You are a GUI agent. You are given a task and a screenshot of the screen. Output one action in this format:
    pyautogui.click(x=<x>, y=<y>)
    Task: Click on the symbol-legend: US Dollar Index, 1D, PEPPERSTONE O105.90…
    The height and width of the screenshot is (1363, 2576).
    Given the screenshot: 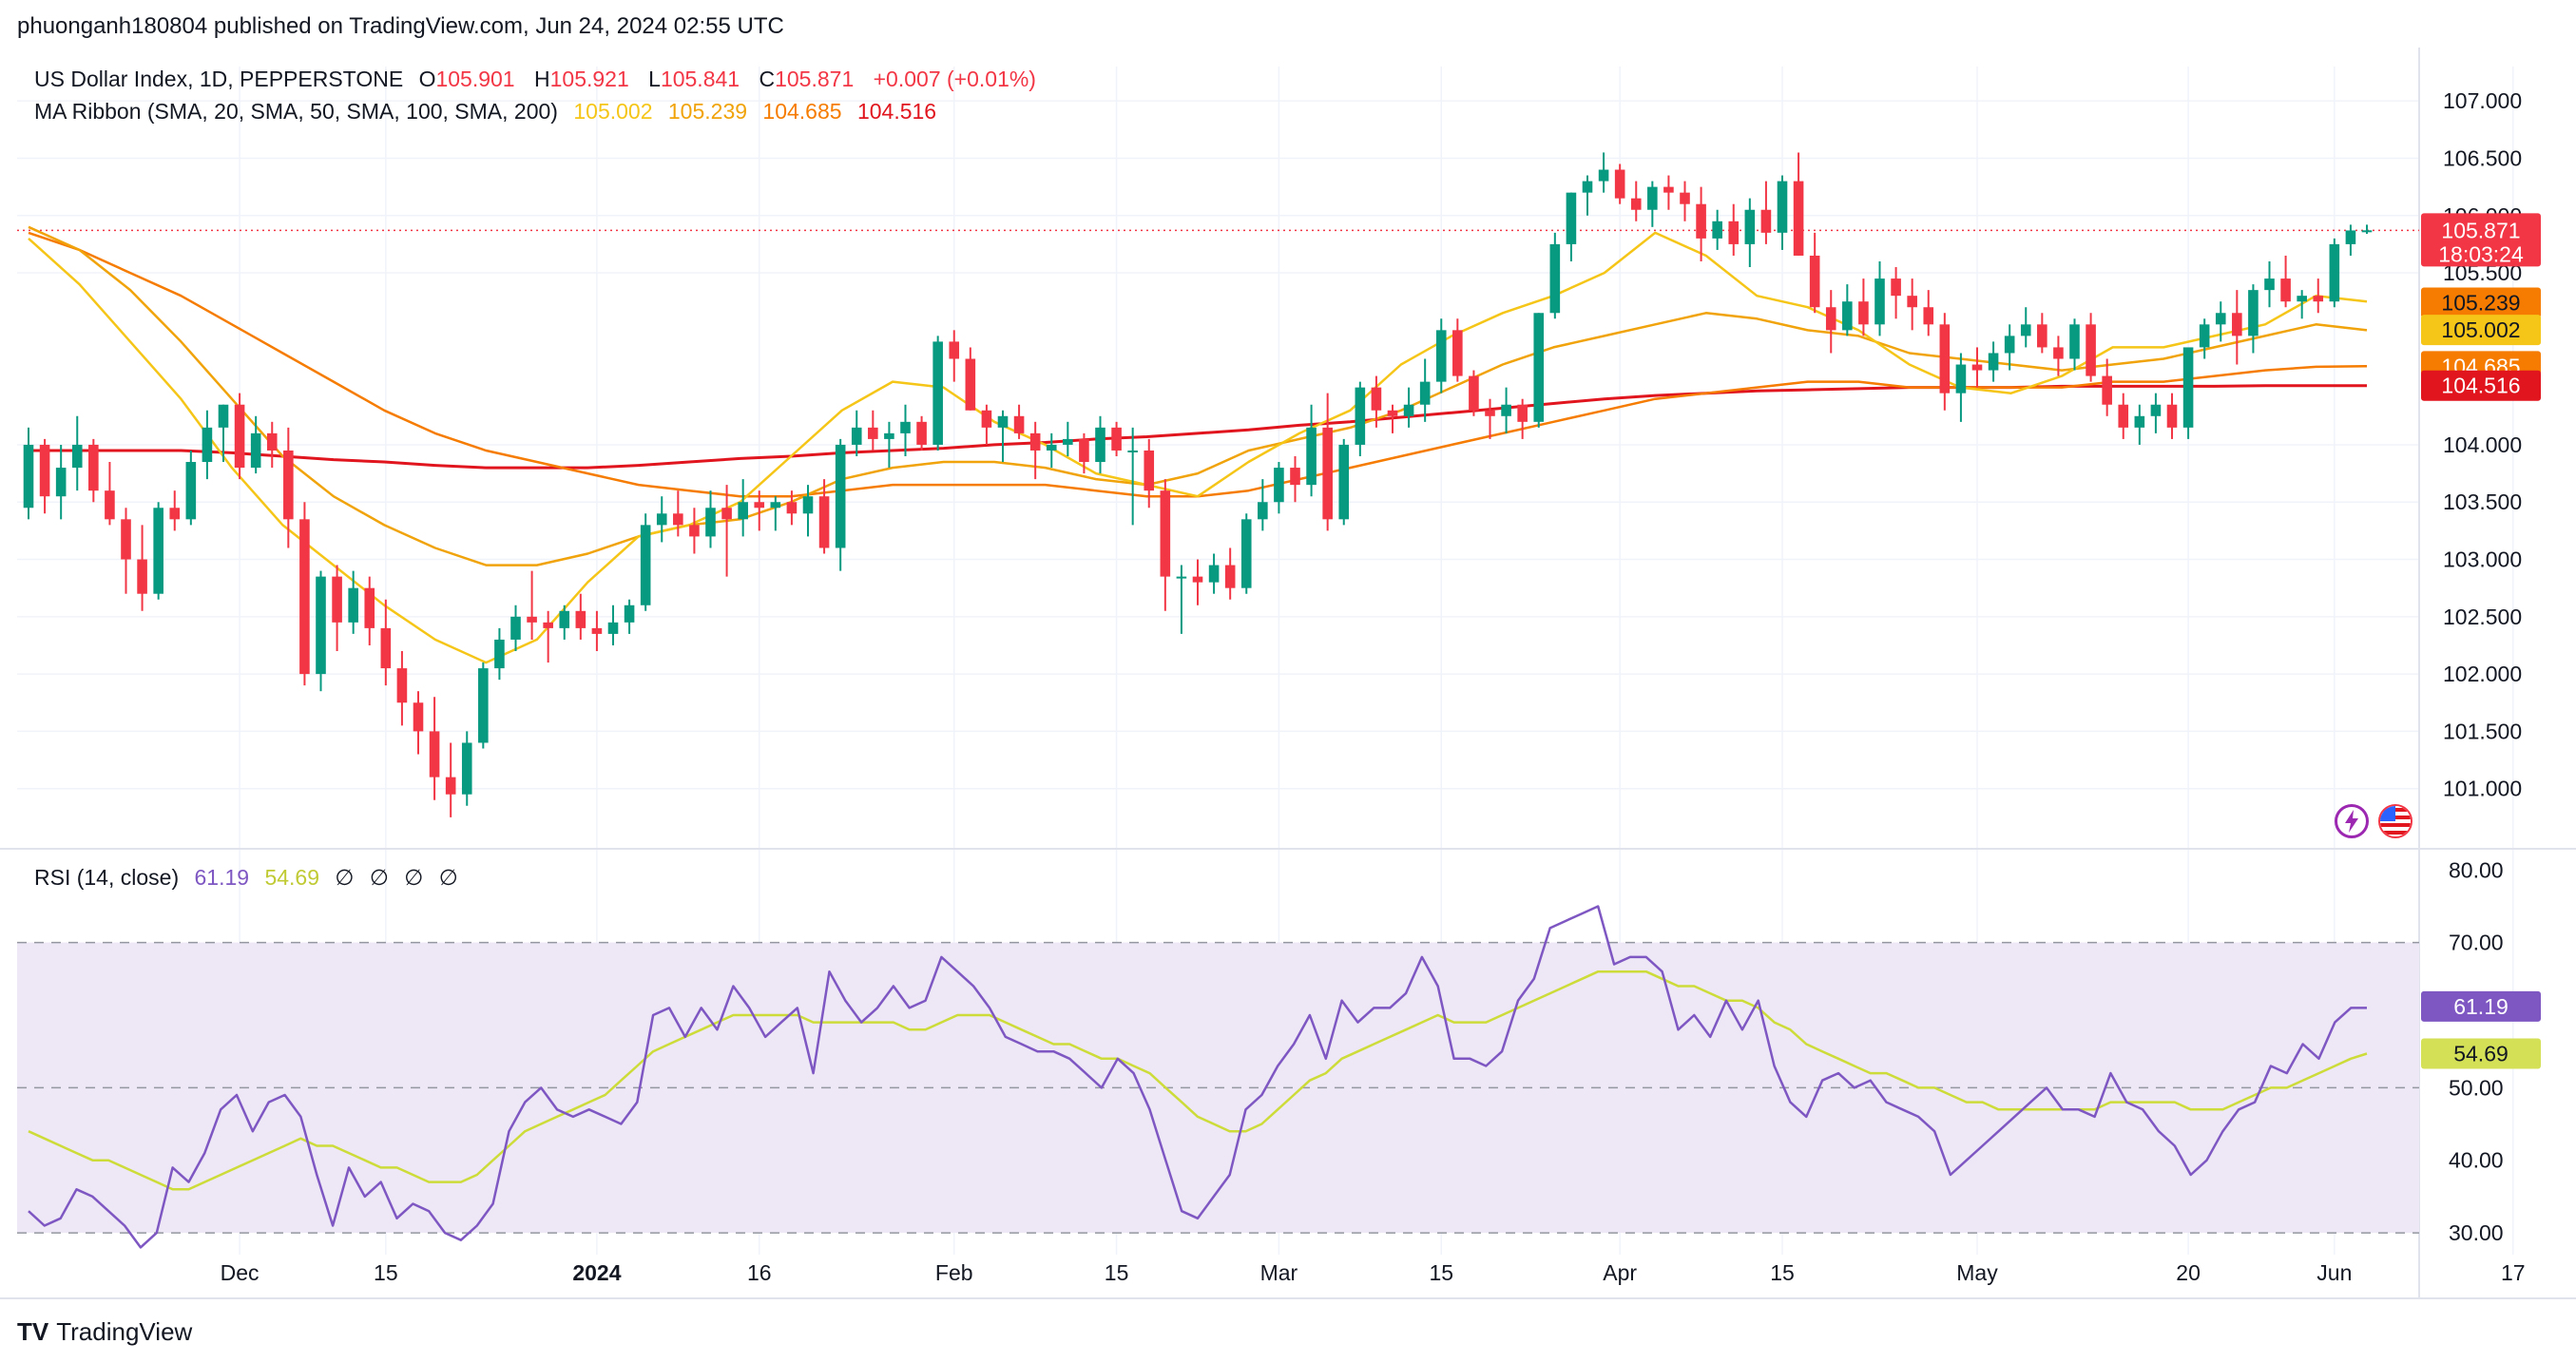 What is the action you would take?
    pyautogui.click(x=541, y=79)
    